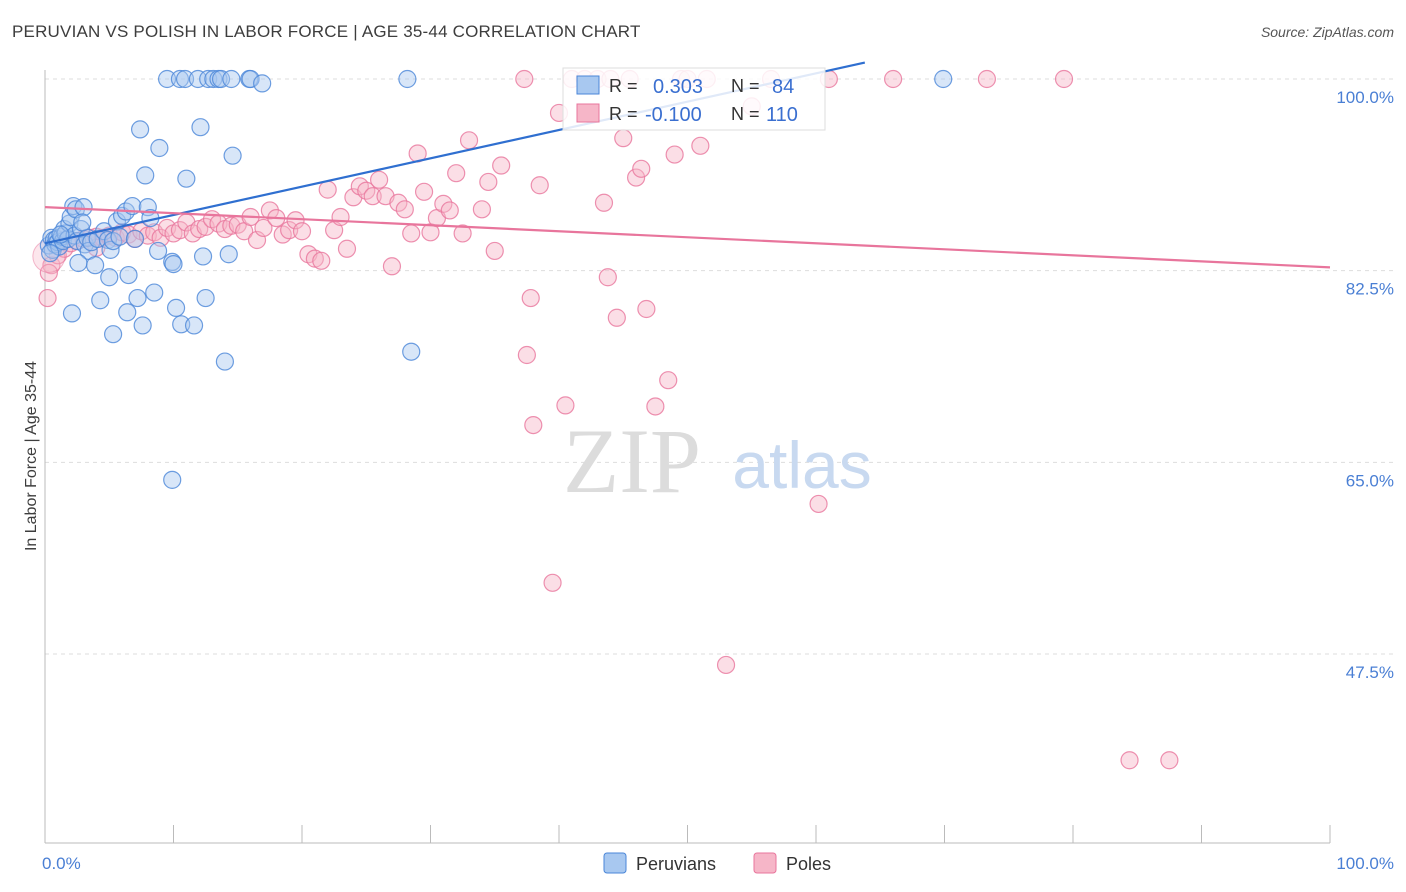 This screenshot has height=892, width=1406. What do you see at coordinates (1327, 32) in the screenshot?
I see `source-note: Source: ZipAtlas.com` at bounding box center [1327, 32].